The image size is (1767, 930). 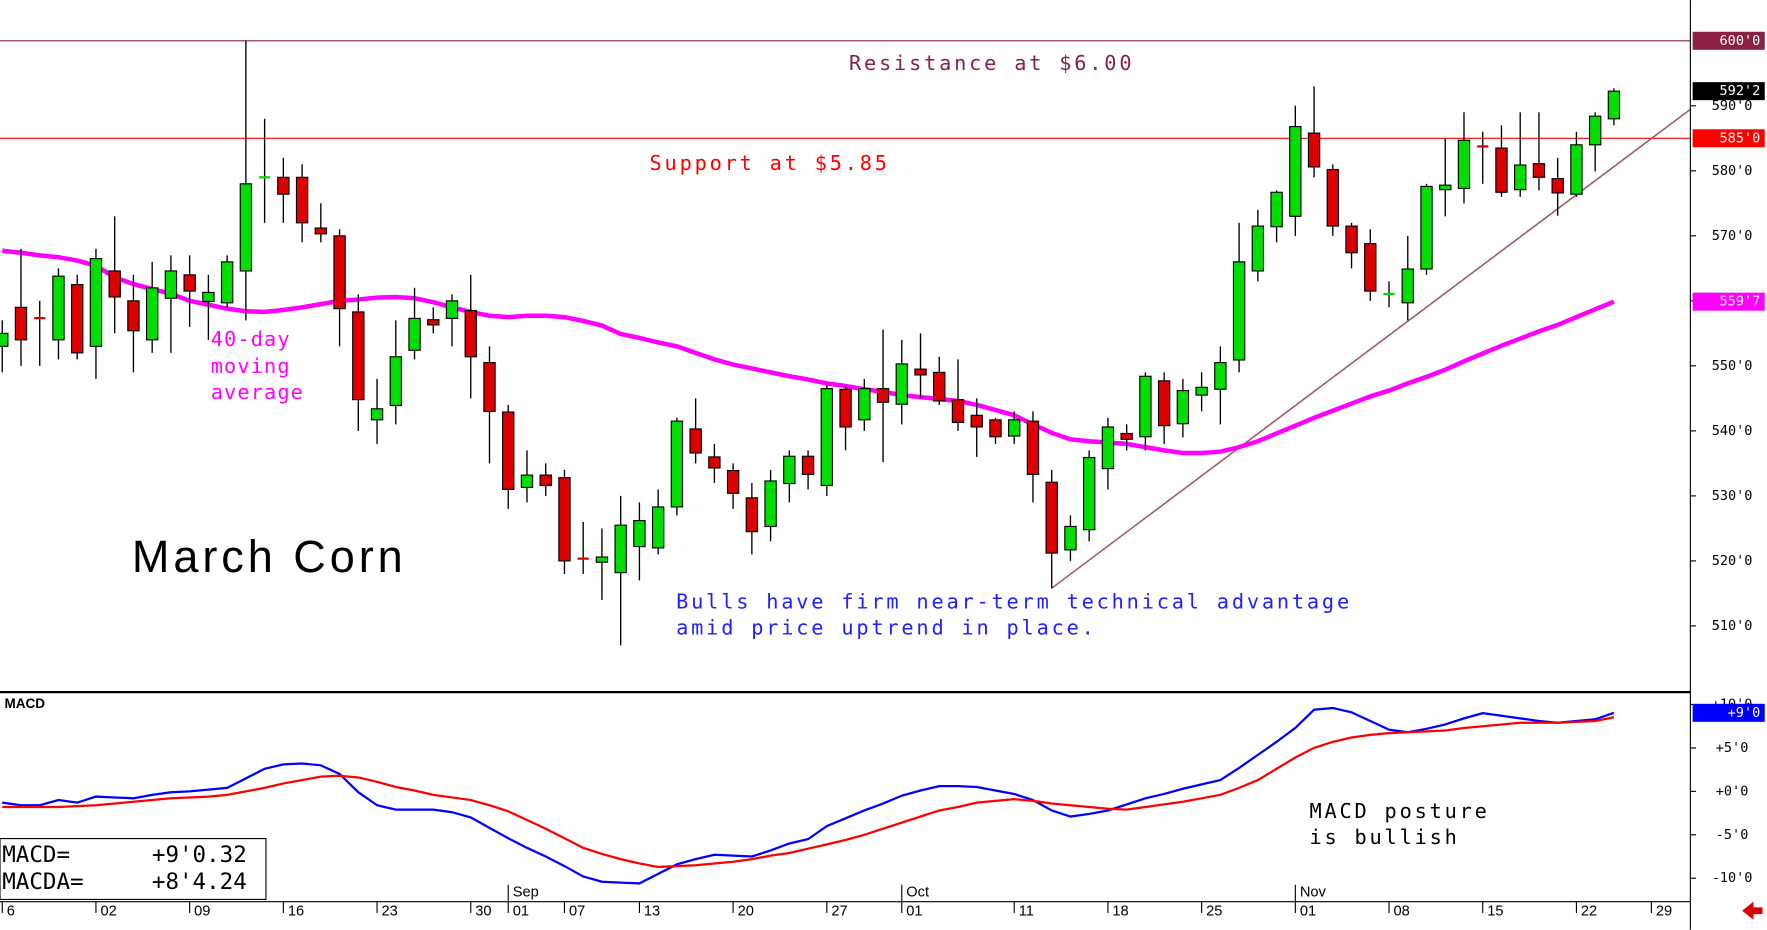 I want to click on y-tick-label: 550'0, so click(x=1732, y=366).